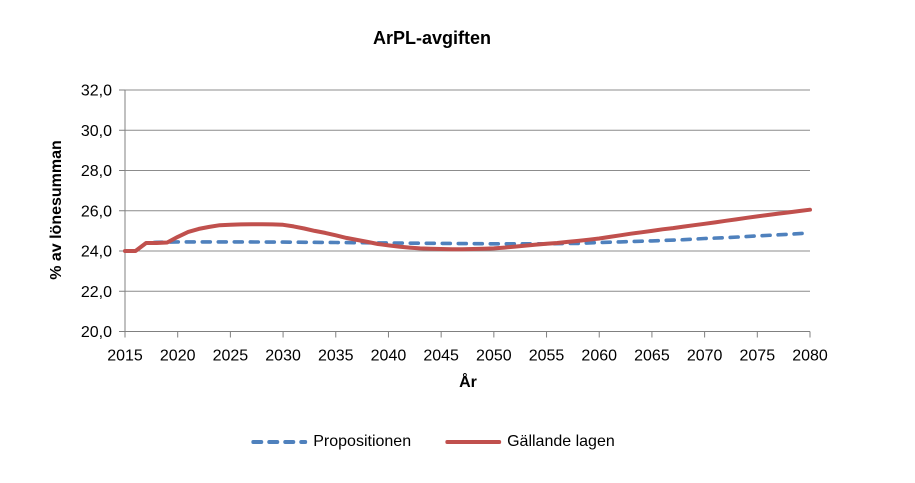 This screenshot has width=915, height=483. Describe the element at coordinates (336, 356) in the screenshot. I see `x-tick-label: 2035` at that location.